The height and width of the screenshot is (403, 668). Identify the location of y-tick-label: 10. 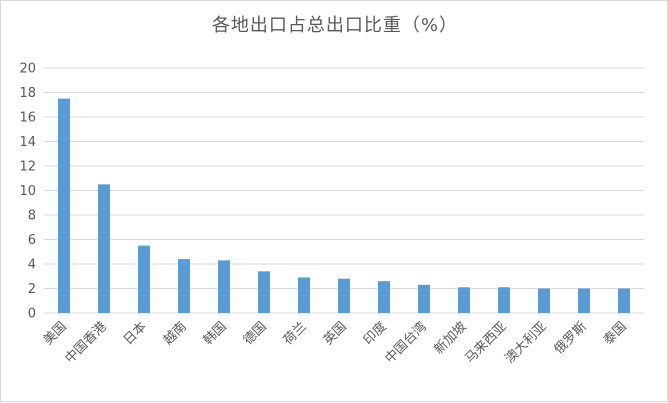
(27, 191).